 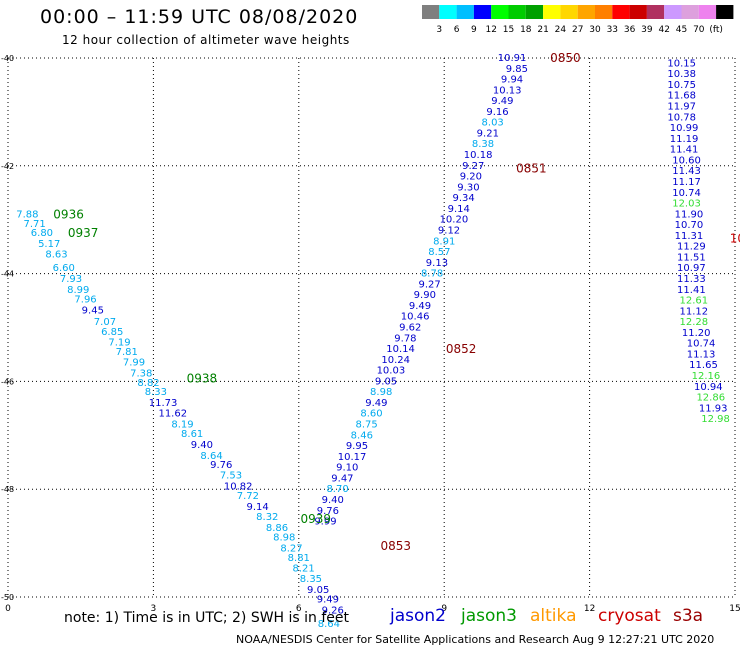 I want to click on pass-time-label: 0937, so click(x=83, y=233).